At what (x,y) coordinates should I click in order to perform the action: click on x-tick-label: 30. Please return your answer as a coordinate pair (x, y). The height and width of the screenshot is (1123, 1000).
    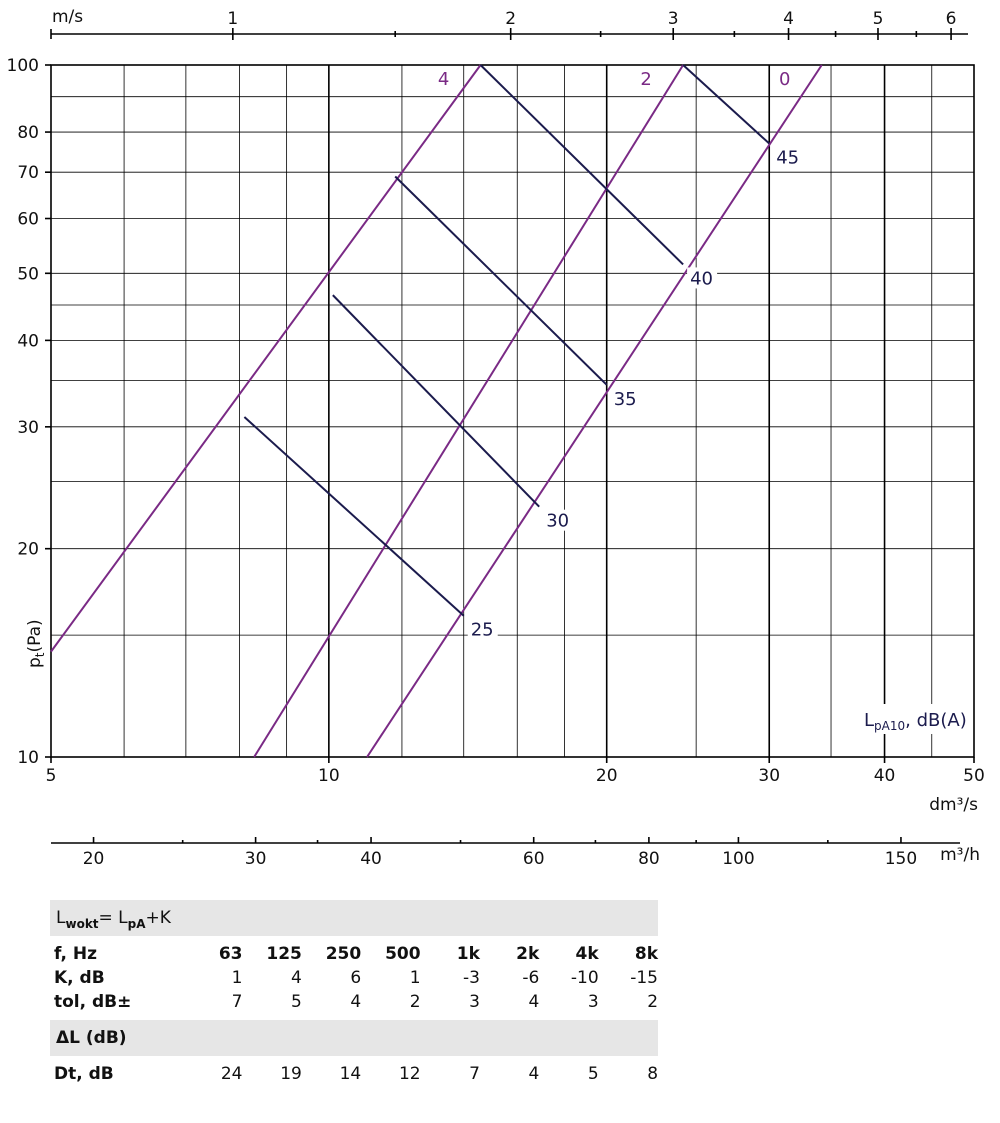
    Looking at the image, I should click on (769, 776).